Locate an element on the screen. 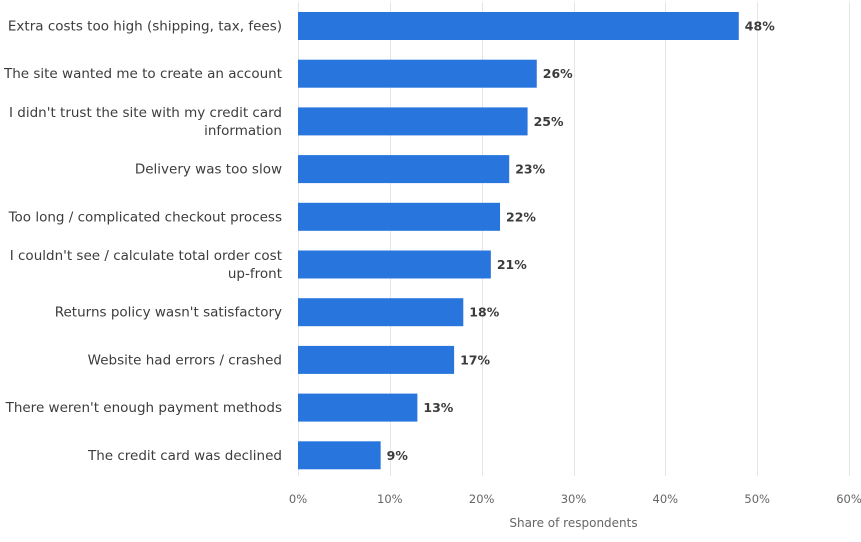 This screenshot has height=542, width=861. x-axis-ticks: 0% 10% 20% 30% 40% 50% 60% is located at coordinates (575, 499).